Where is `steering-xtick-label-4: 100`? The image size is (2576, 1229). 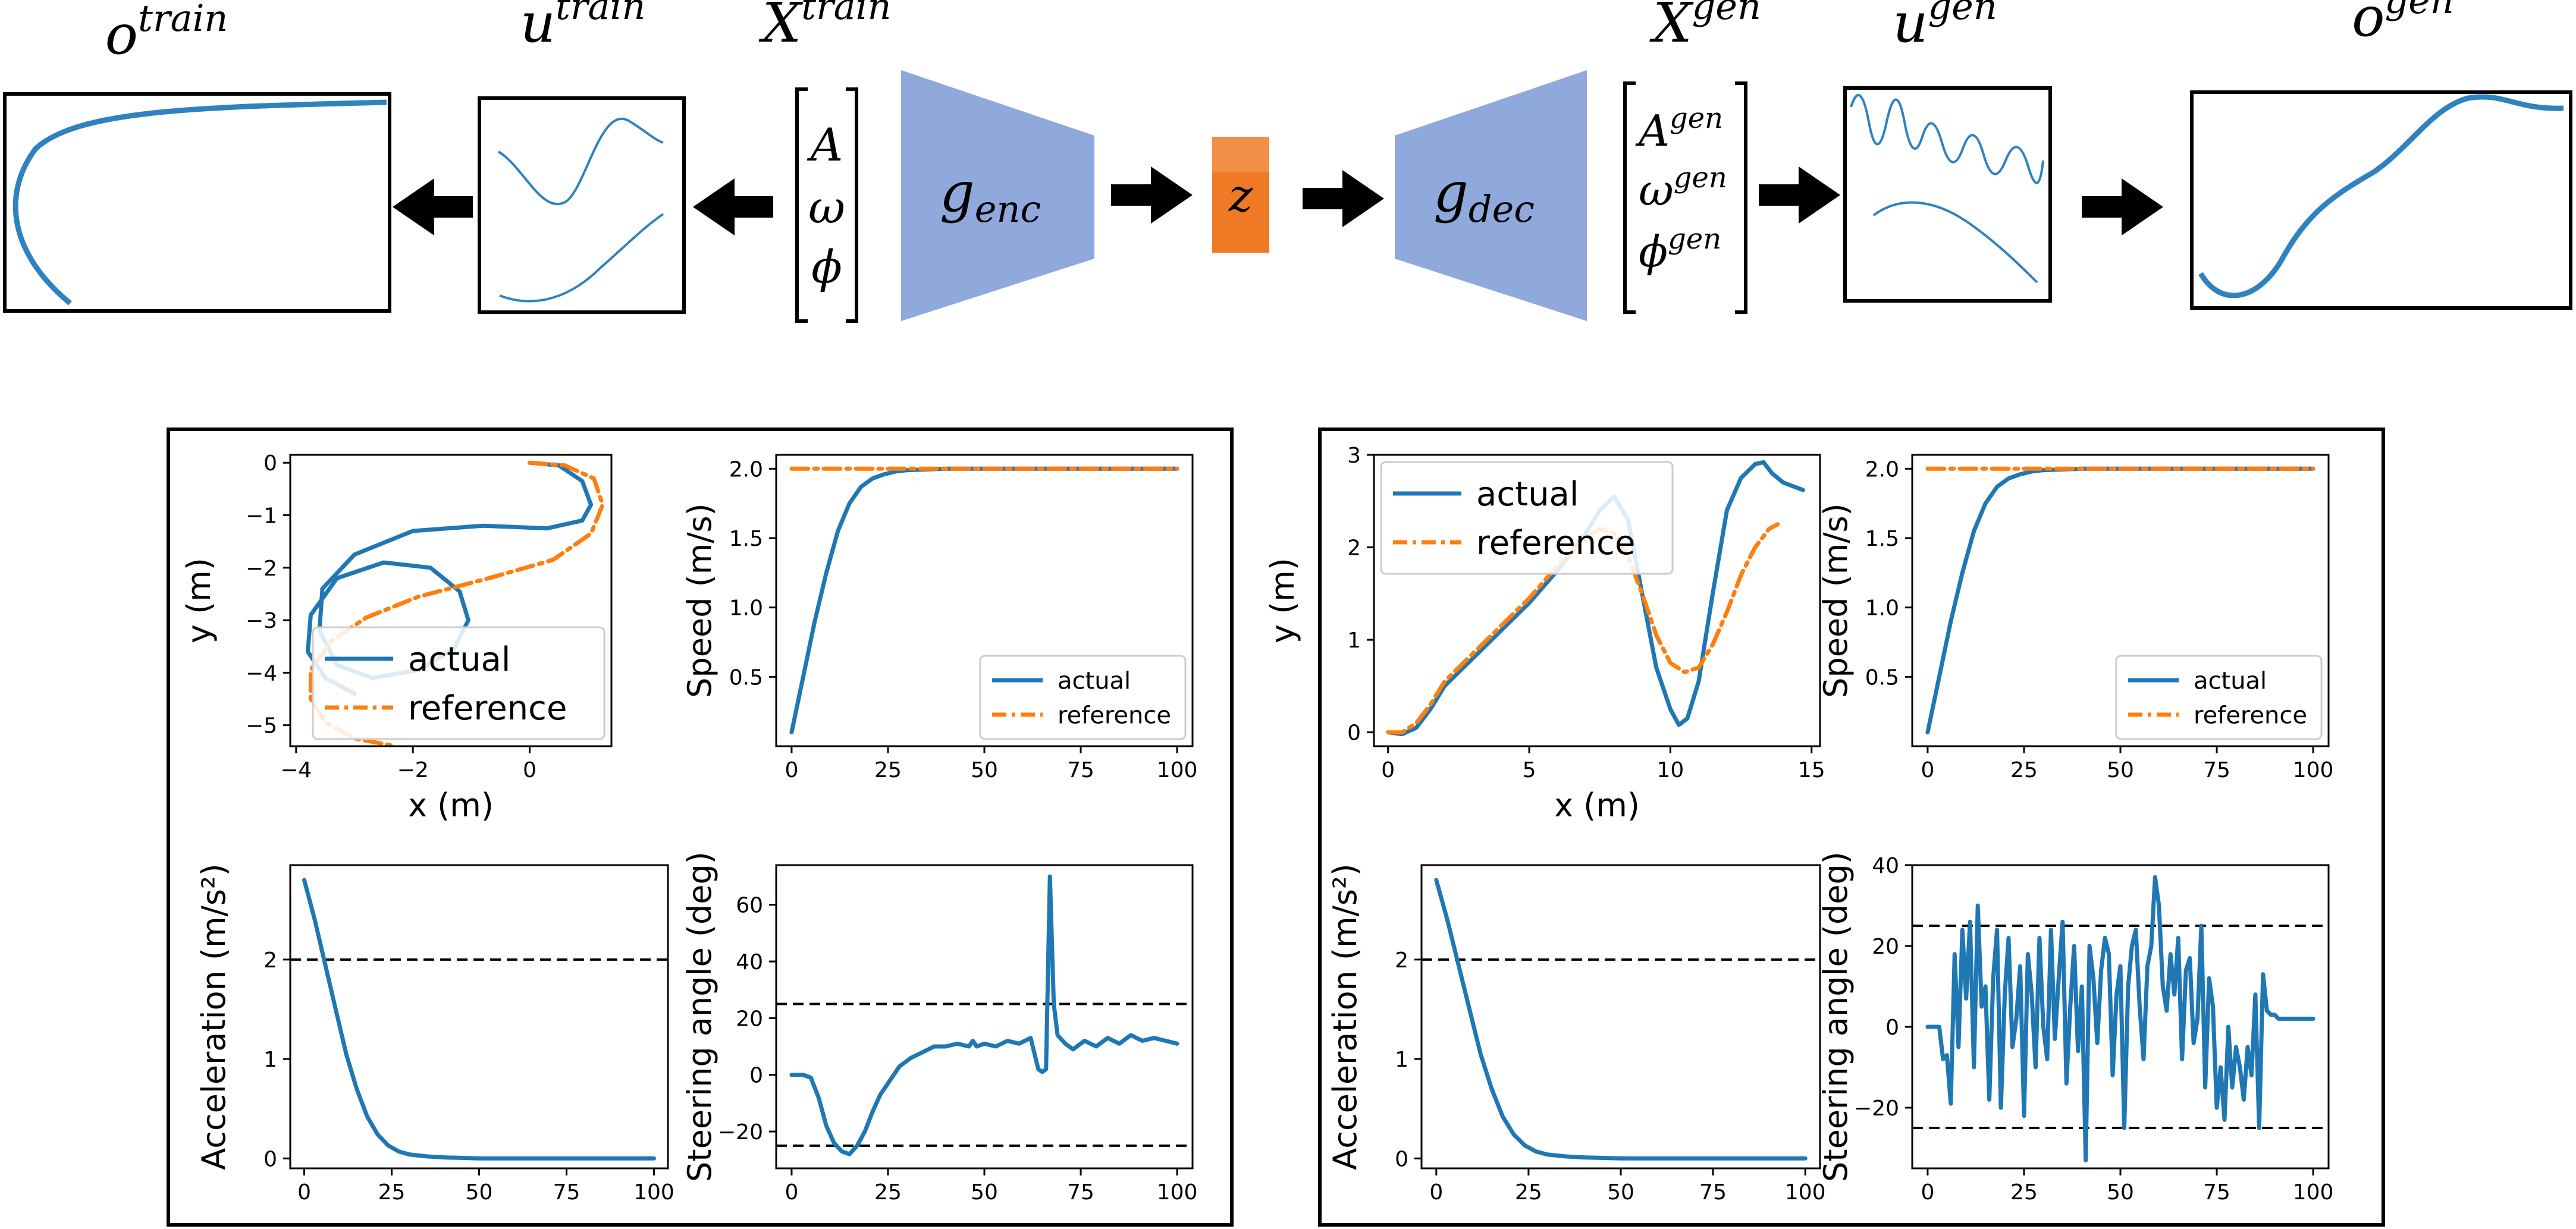 steering-xtick-label-4: 100 is located at coordinates (1177, 1193).